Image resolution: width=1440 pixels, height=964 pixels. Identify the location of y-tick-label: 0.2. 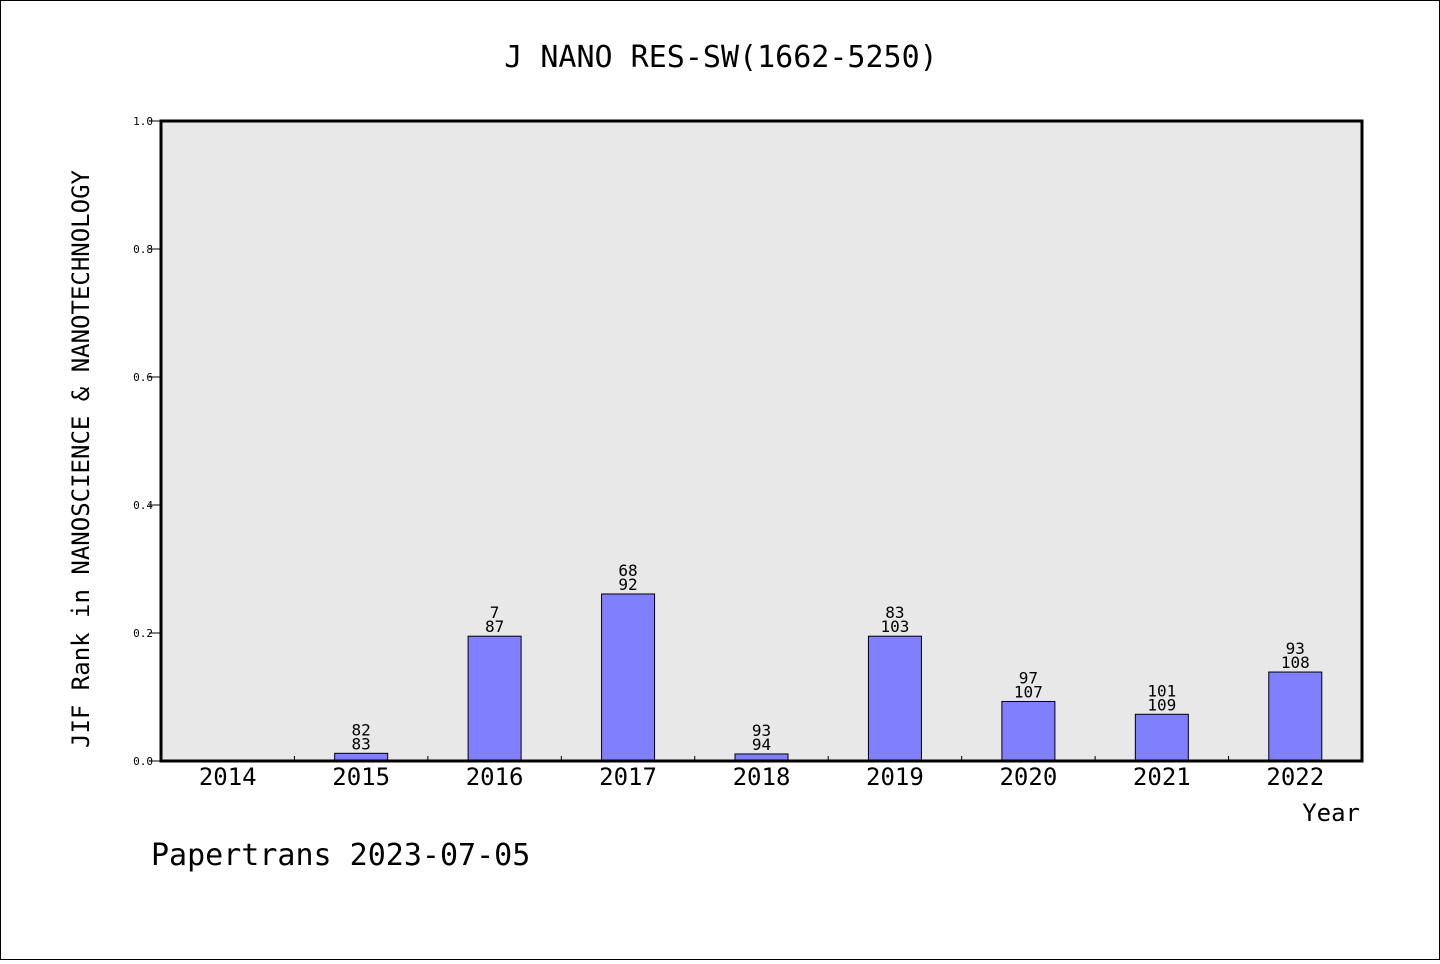
(143, 633).